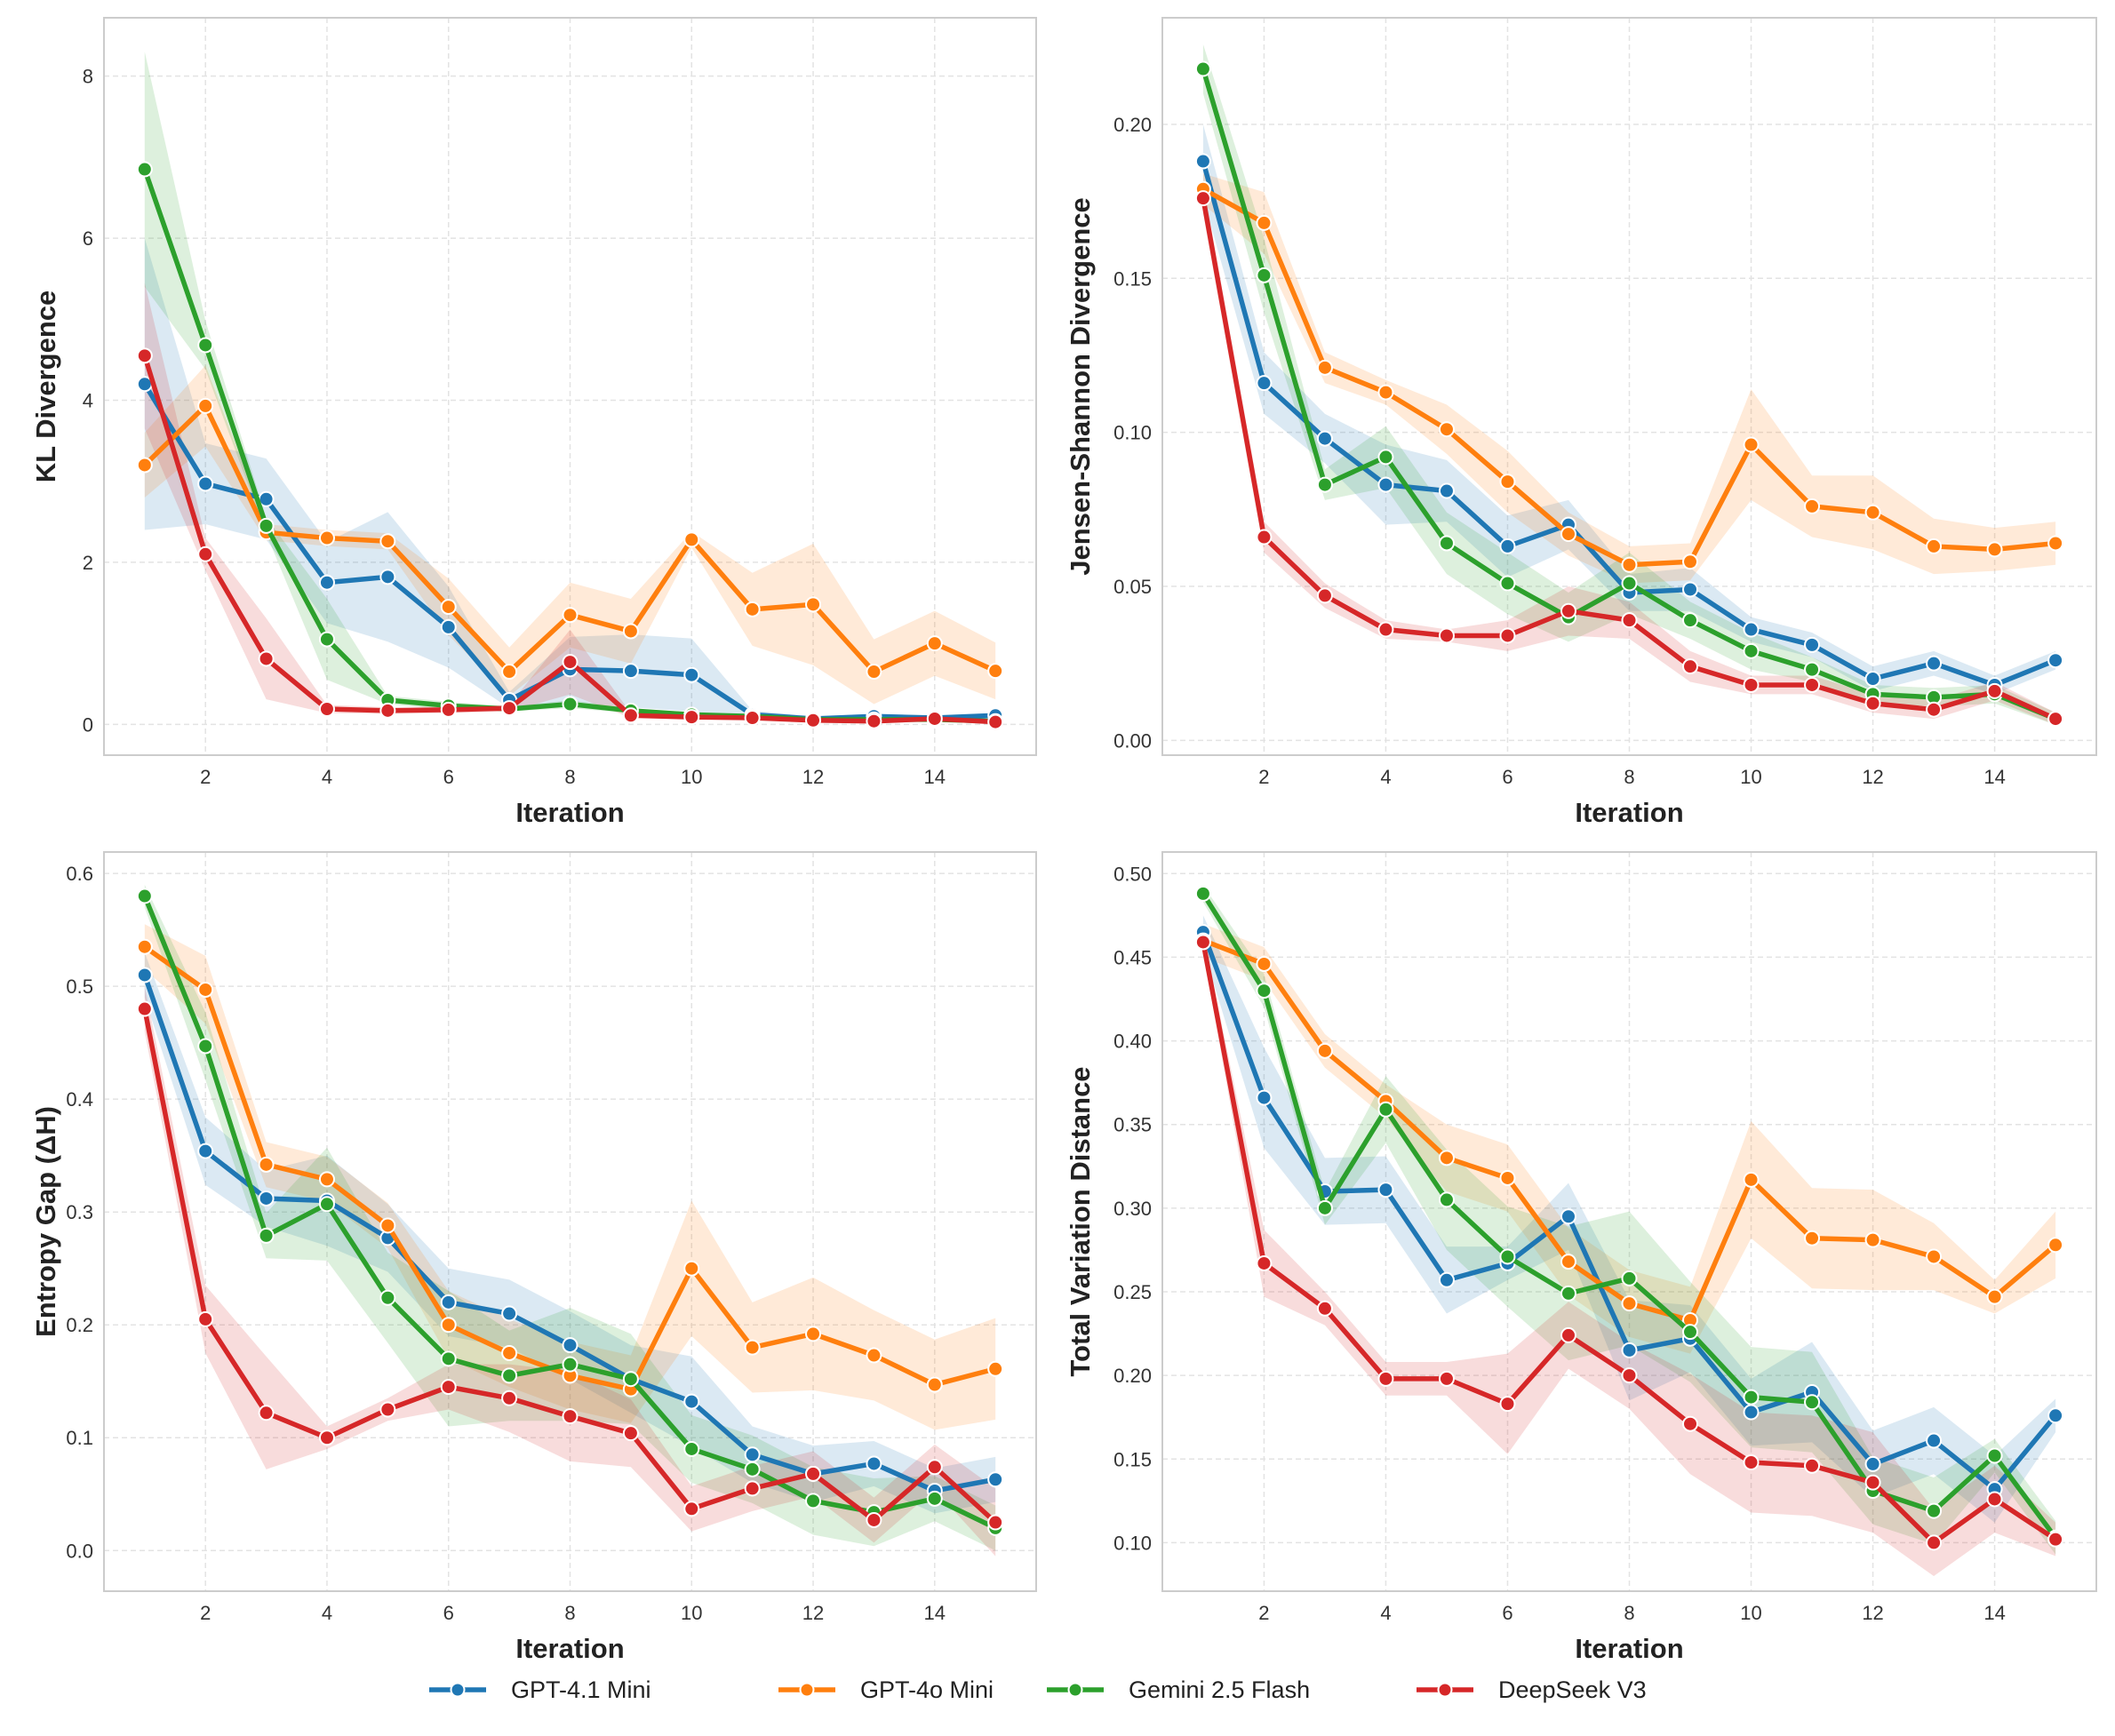 The image size is (2115, 1736). I want to click on y-tick-label: 0.20, so click(1132, 125).